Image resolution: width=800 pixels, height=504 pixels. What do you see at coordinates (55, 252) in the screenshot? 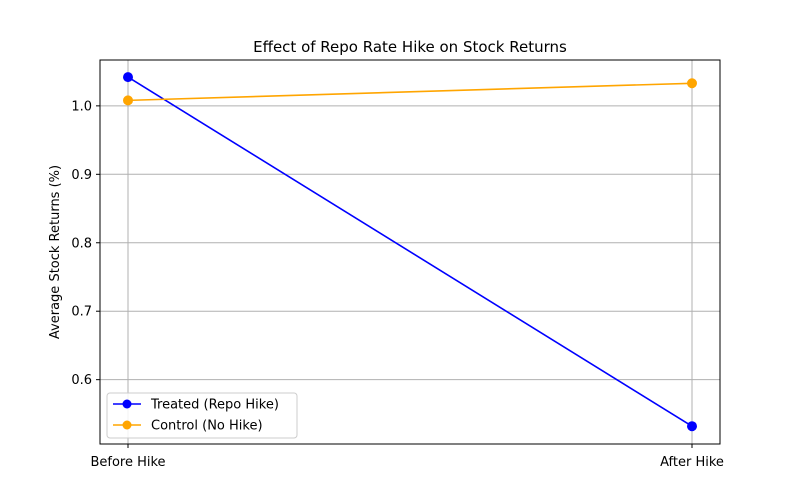
I see `y-axis-label: Average Stock Returns (%)` at bounding box center [55, 252].